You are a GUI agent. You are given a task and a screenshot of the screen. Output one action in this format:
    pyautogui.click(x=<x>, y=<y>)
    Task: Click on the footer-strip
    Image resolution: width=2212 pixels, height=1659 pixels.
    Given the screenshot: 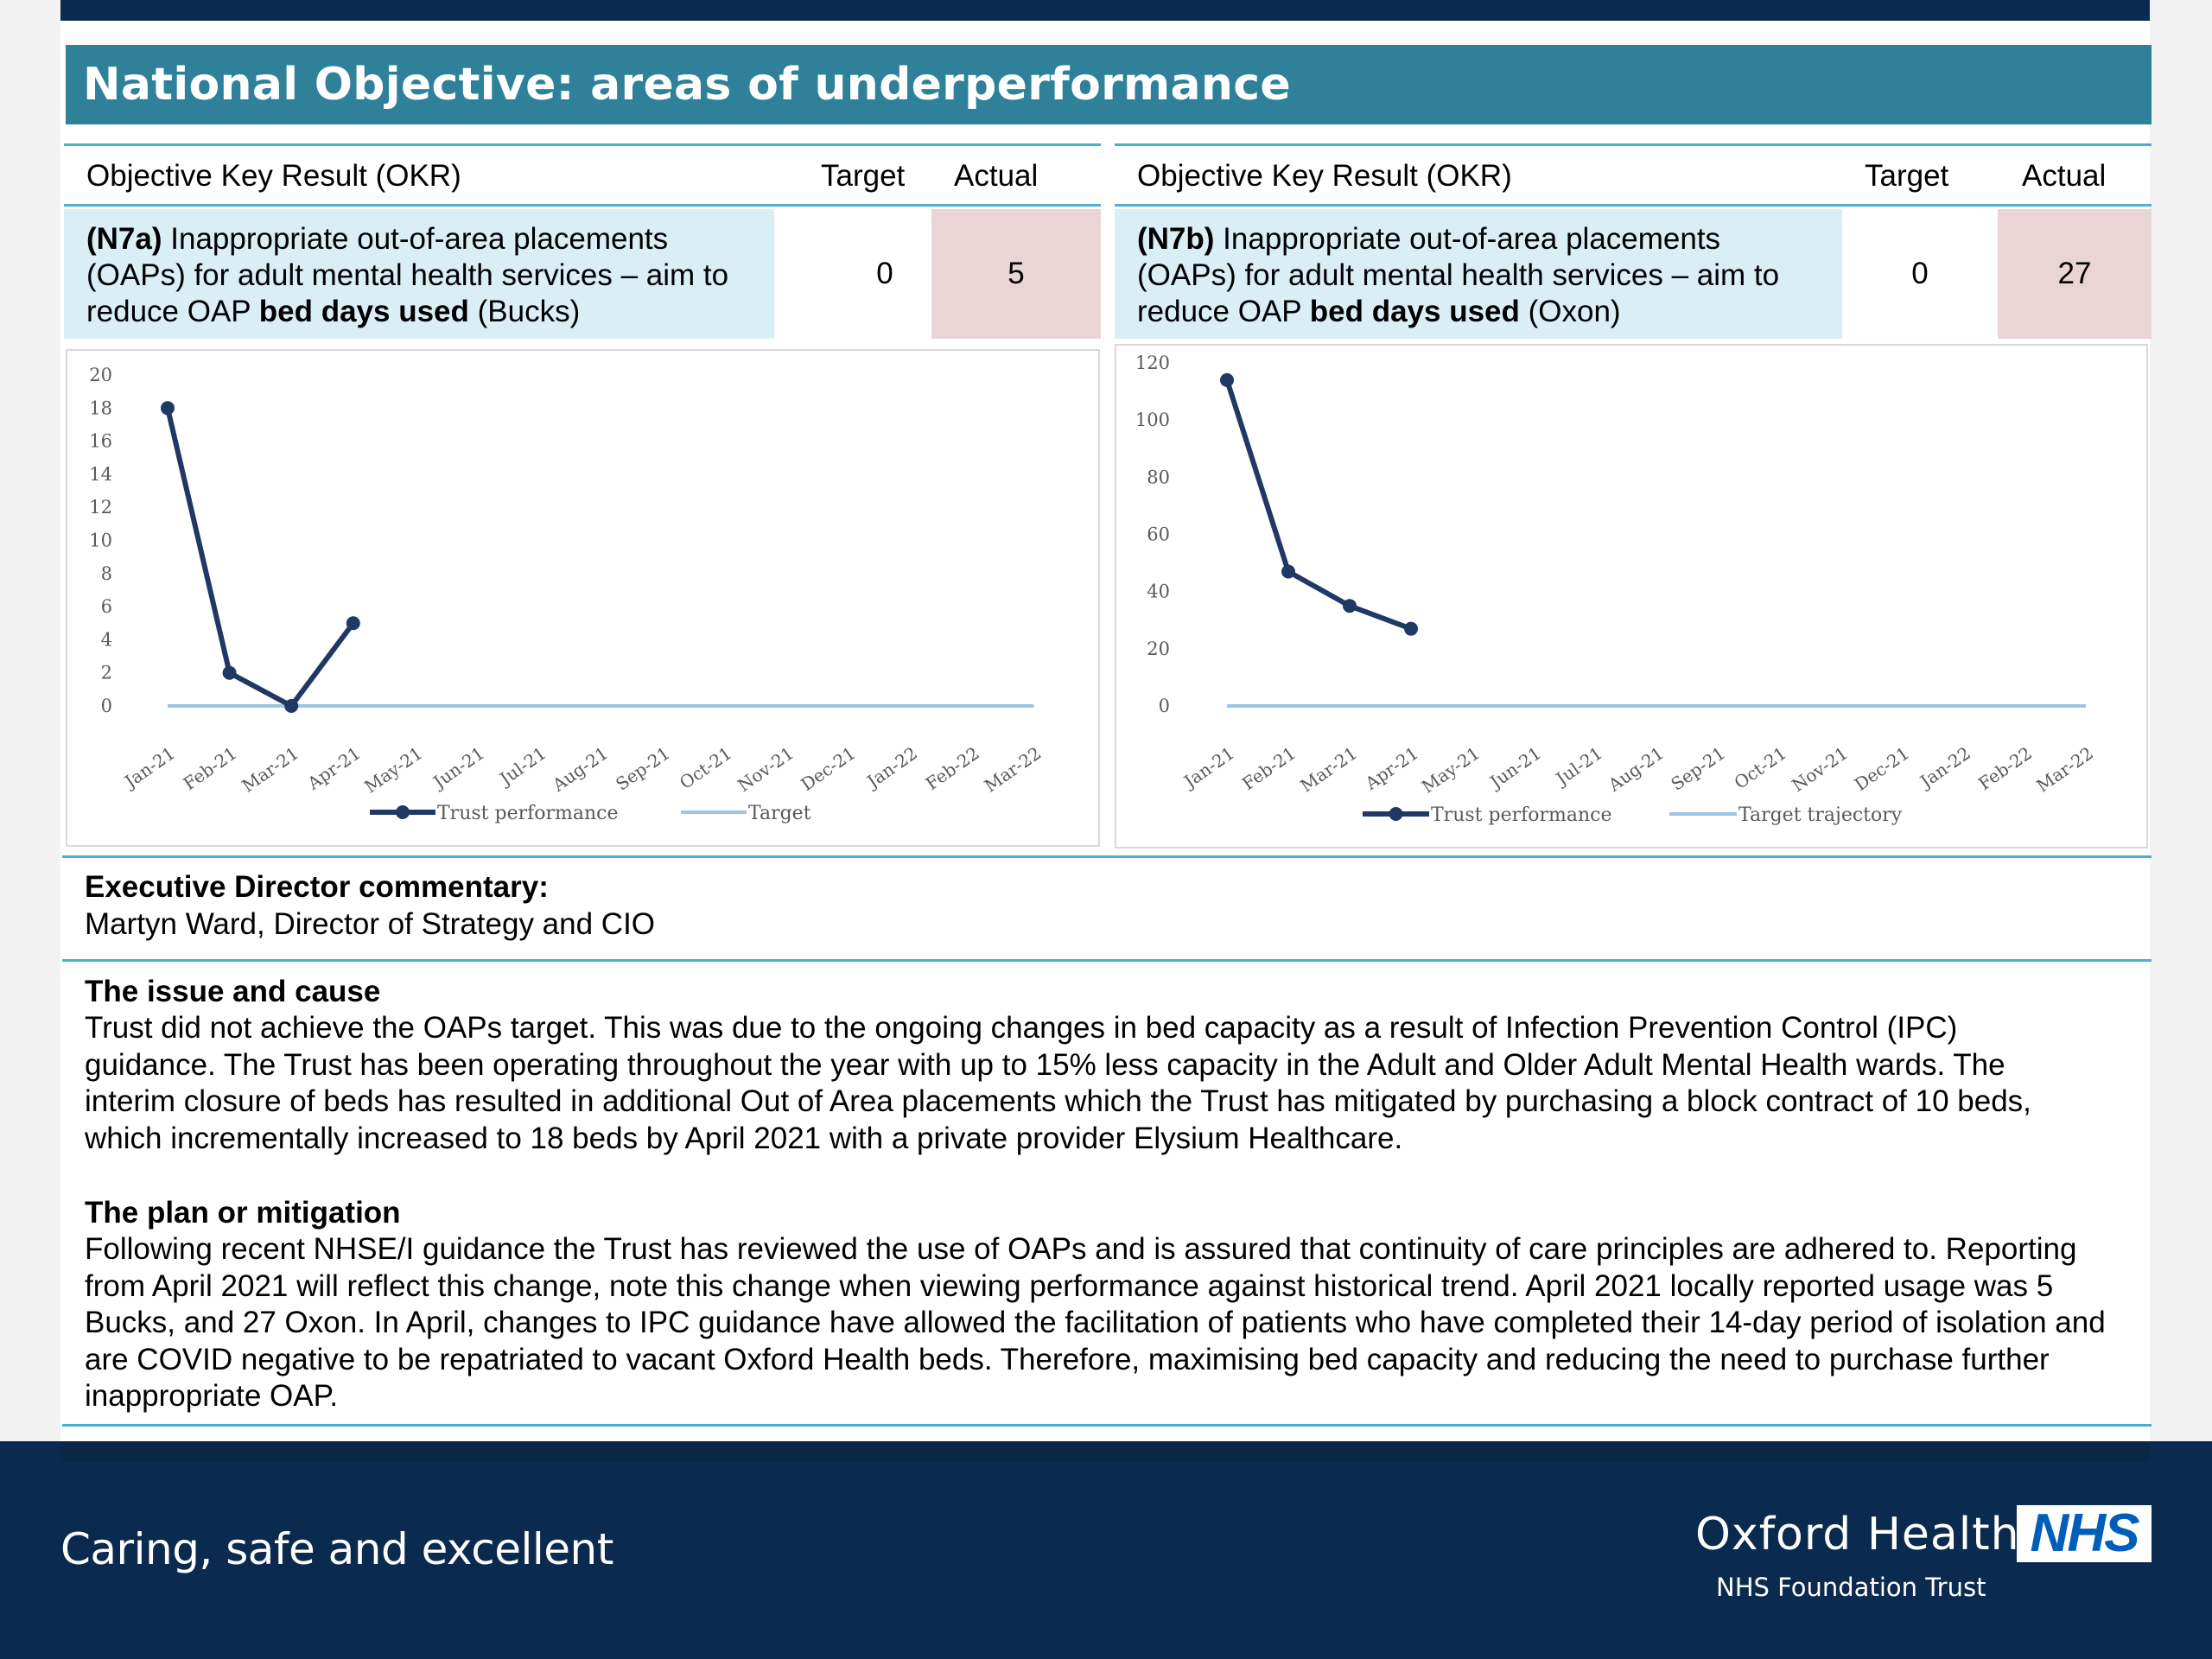 What is the action you would take?
    pyautogui.click(x=1105, y=1451)
    